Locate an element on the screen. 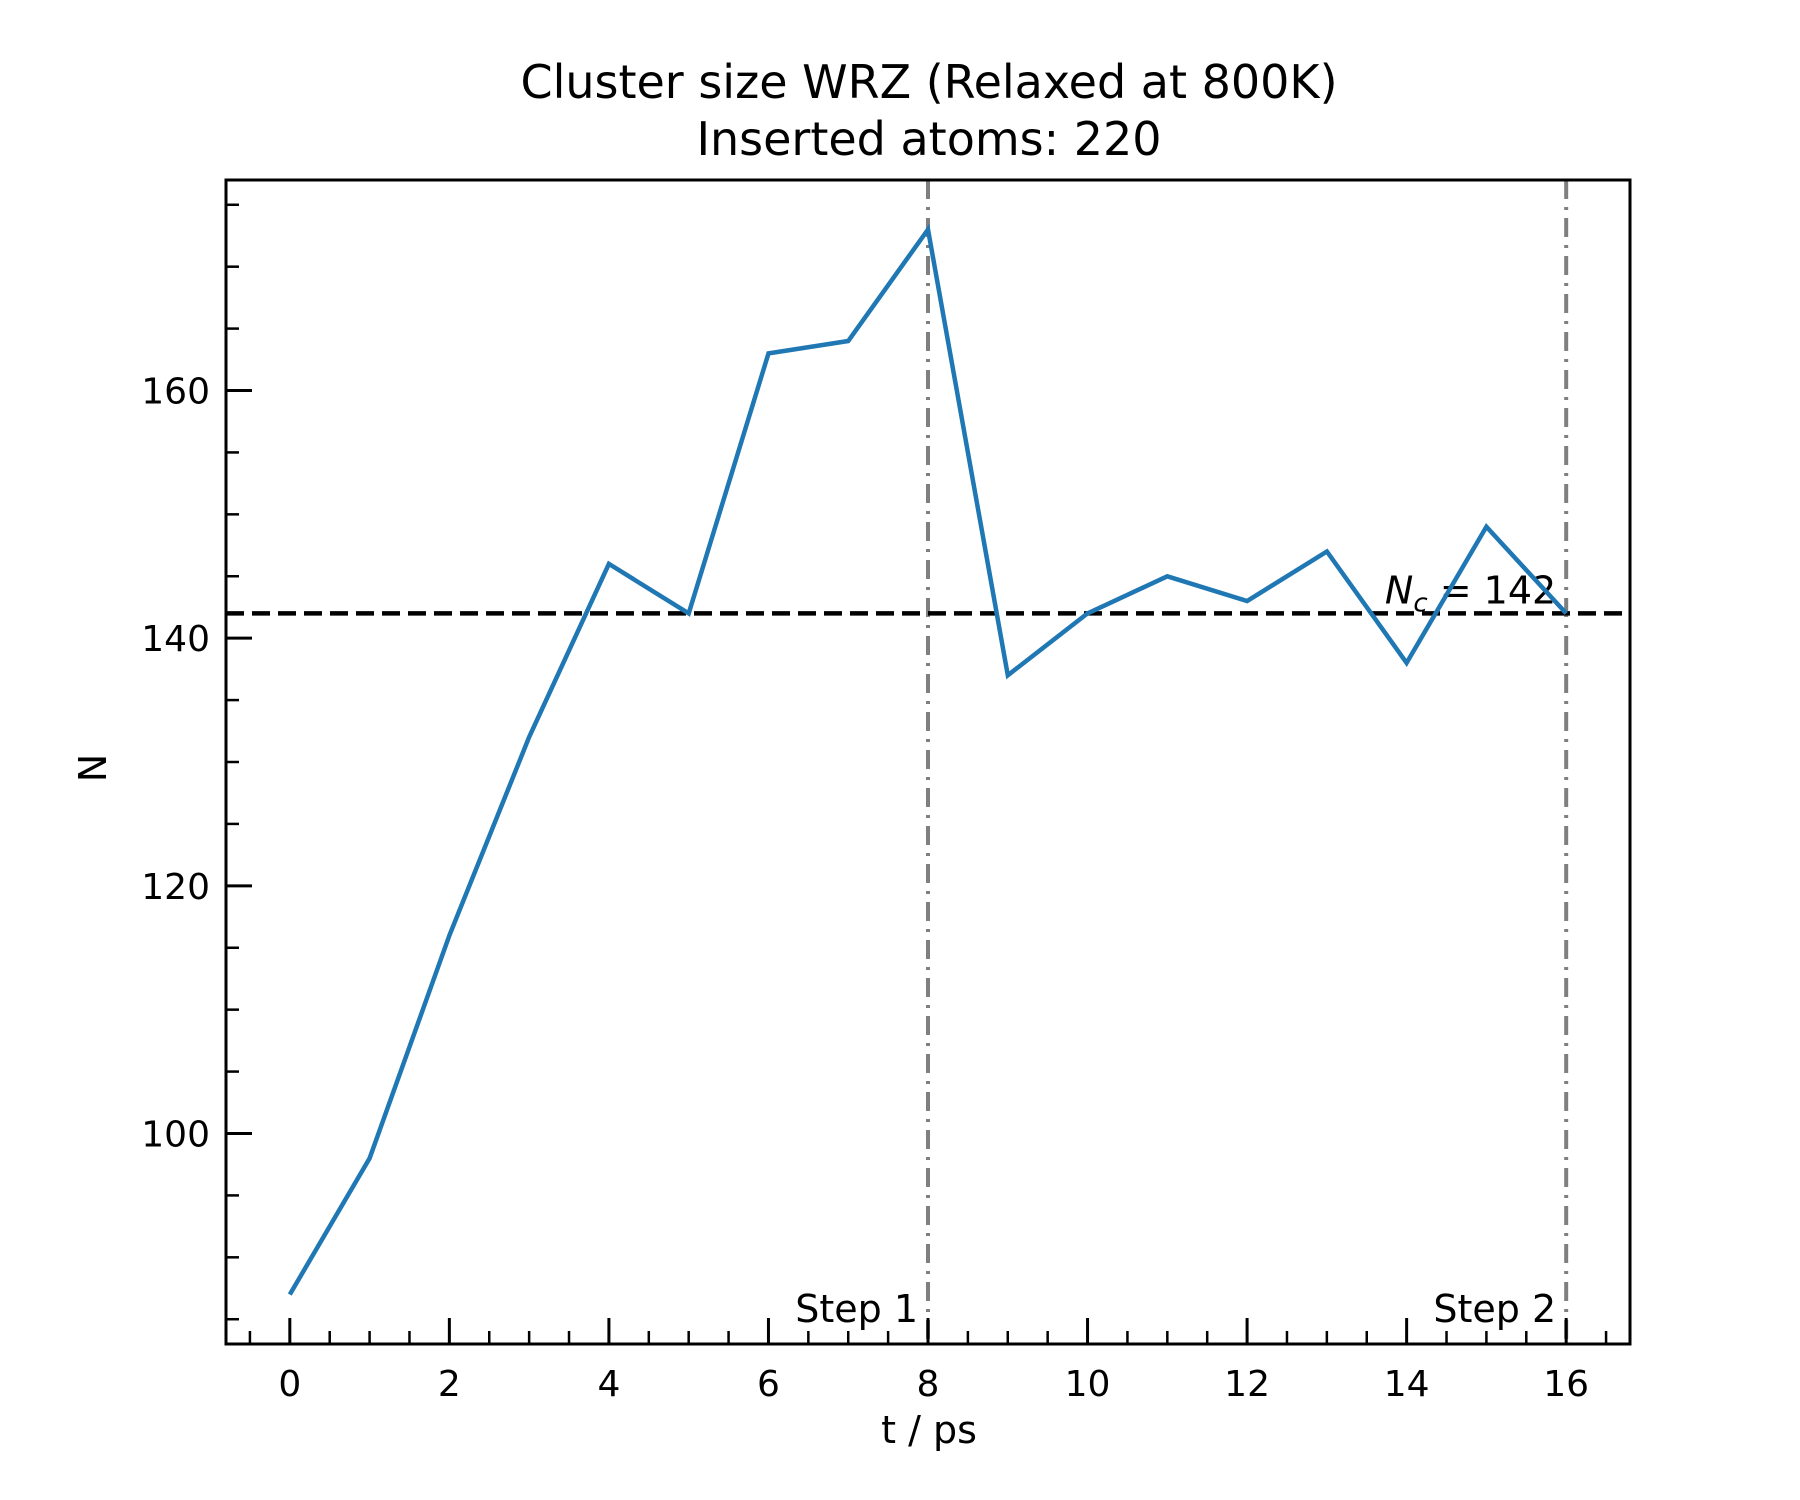 The image size is (1800, 1500). x-tick-label: 10 is located at coordinates (1088, 1384).